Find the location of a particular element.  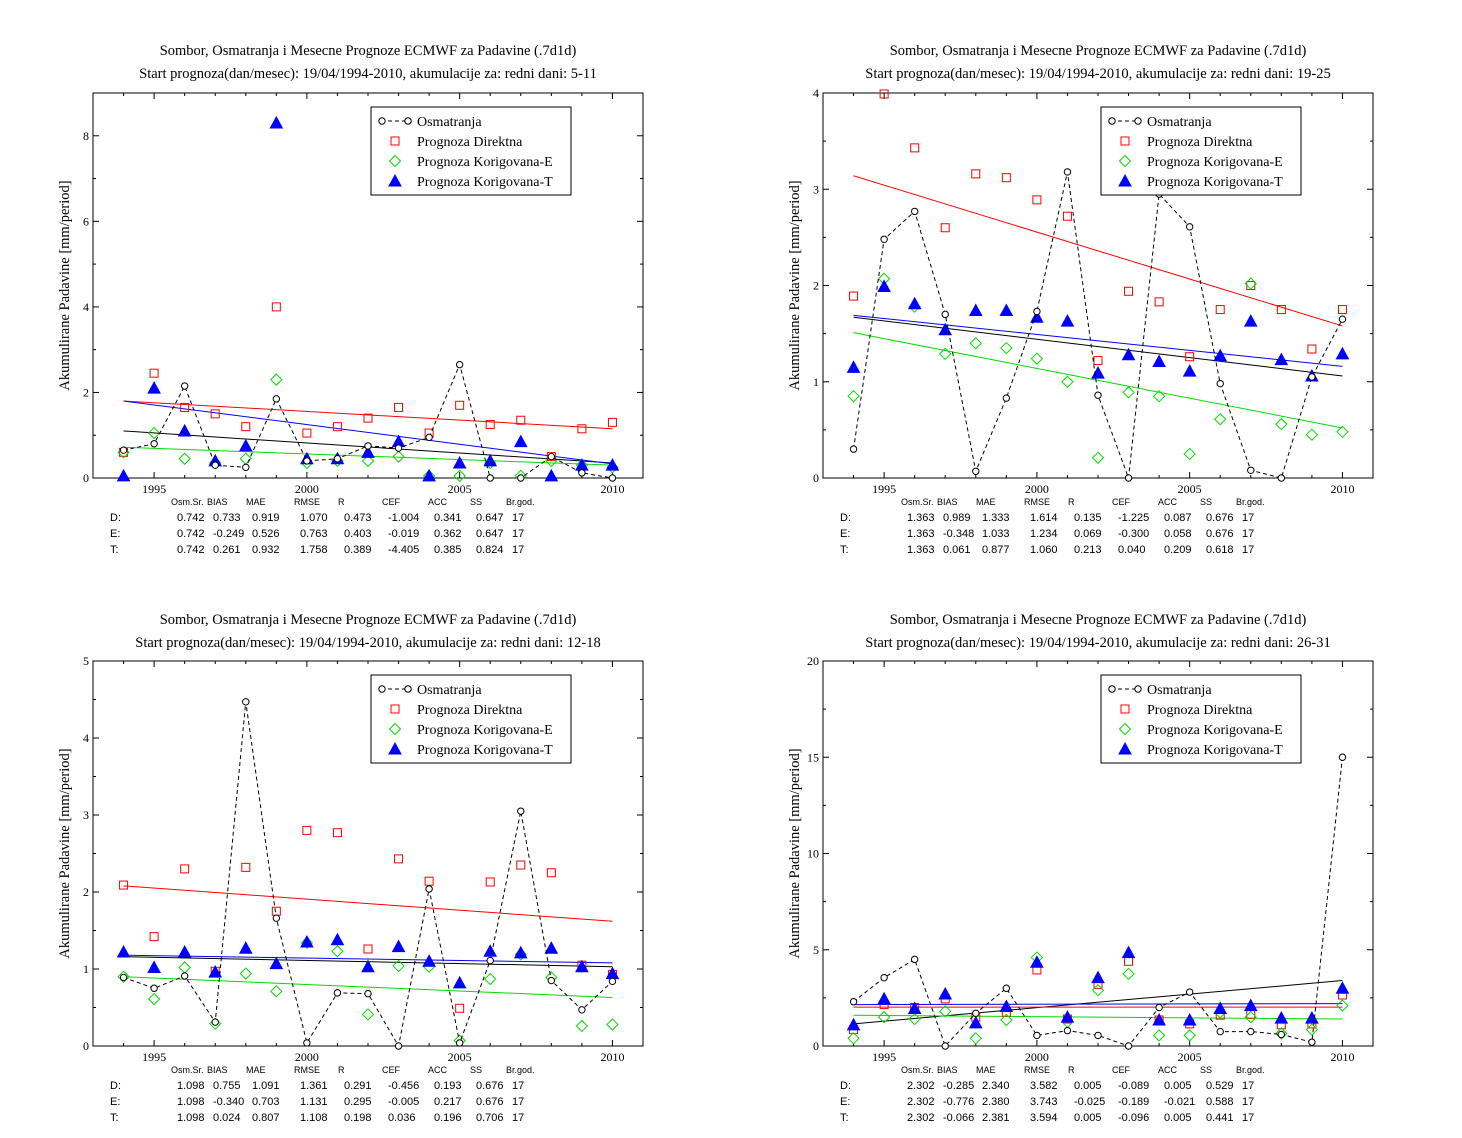

stat-value: -0.285 is located at coordinates (958, 1086).